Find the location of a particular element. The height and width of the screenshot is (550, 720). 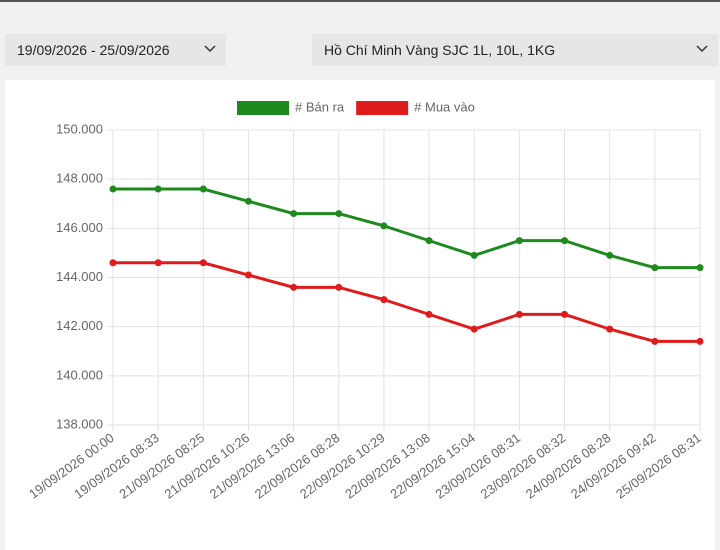

y-tick-label: 148.000 is located at coordinates (79, 178).